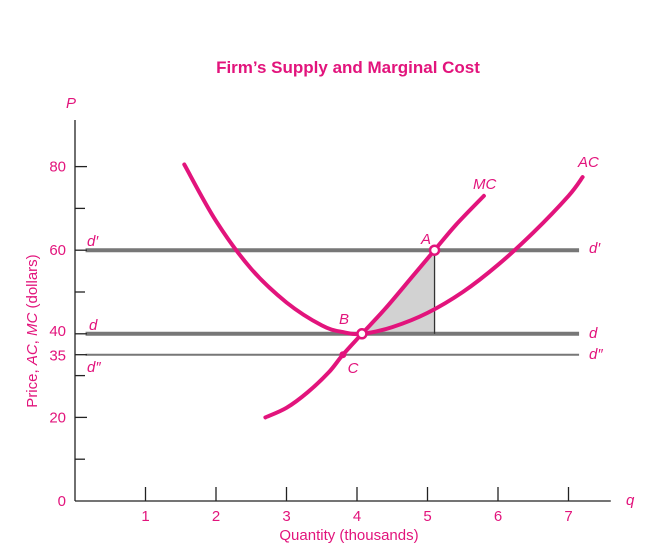  I want to click on y-tick-label-35: 35, so click(57, 356).